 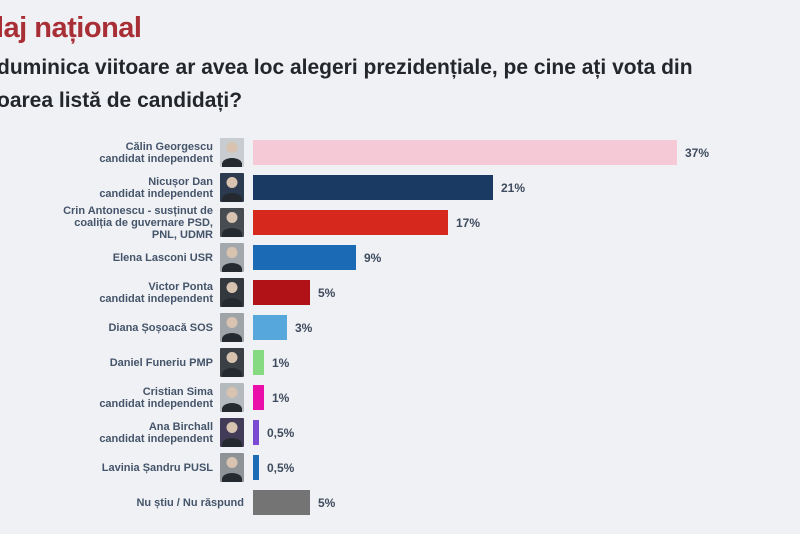 What do you see at coordinates (327, 502) in the screenshot?
I see `value-label: 5%` at bounding box center [327, 502].